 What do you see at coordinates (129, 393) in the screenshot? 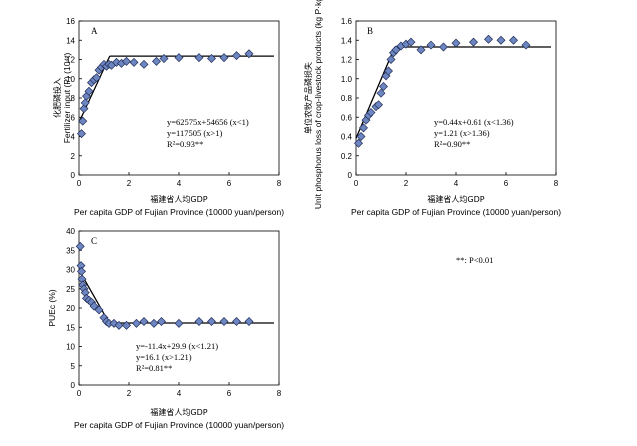
I see `panel-c-xtick-label: 2` at bounding box center [129, 393].